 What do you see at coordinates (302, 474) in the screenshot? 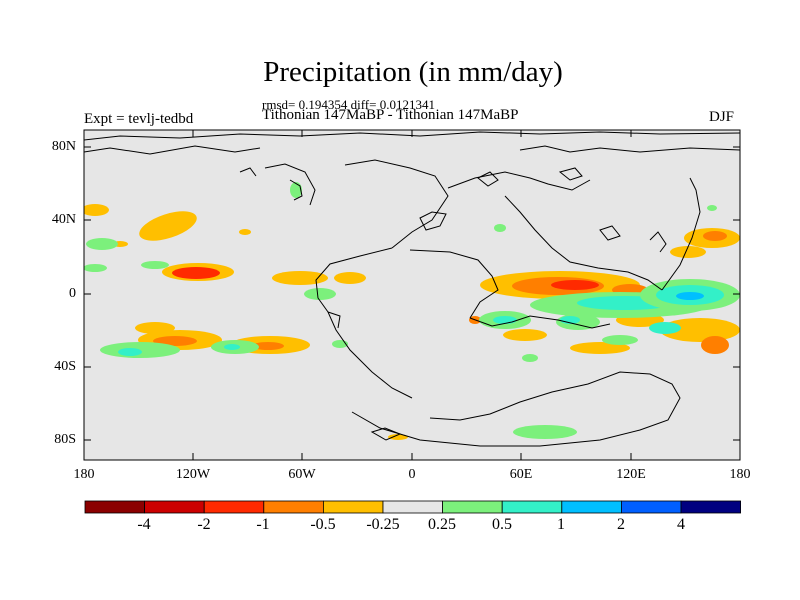
I see `lon-label: 60W` at bounding box center [302, 474].